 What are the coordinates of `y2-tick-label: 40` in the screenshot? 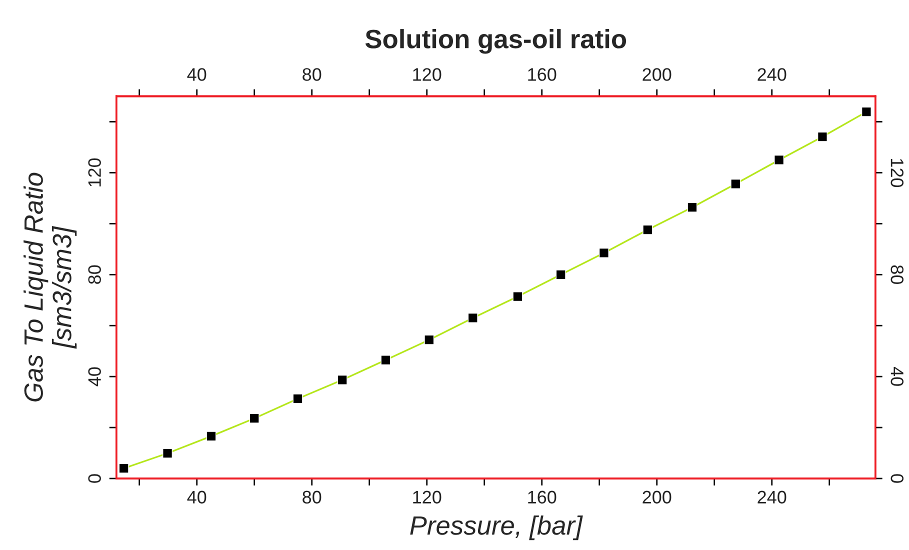 It's located at (897, 376).